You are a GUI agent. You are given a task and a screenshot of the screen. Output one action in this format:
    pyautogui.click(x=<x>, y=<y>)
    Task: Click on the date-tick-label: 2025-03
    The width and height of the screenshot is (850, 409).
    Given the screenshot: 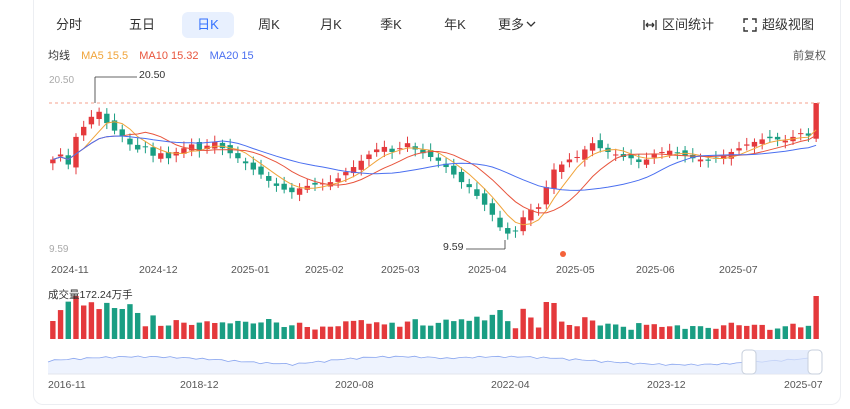 What is the action you would take?
    pyautogui.click(x=400, y=270)
    